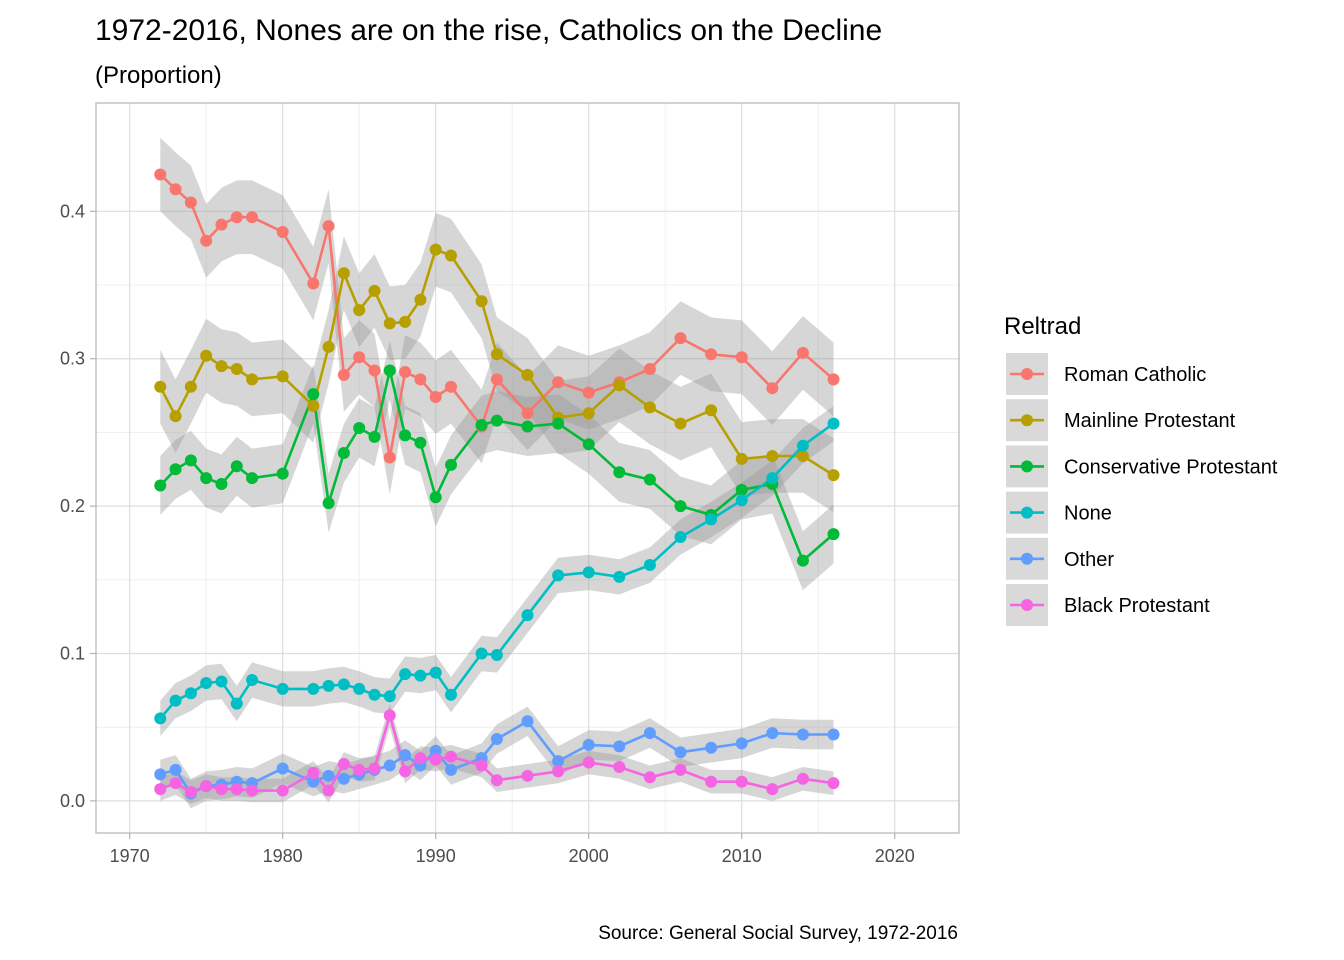  Describe the element at coordinates (778, 933) in the screenshot. I see `chart-caption: Source: General Social Survey, 1972-2016` at that location.